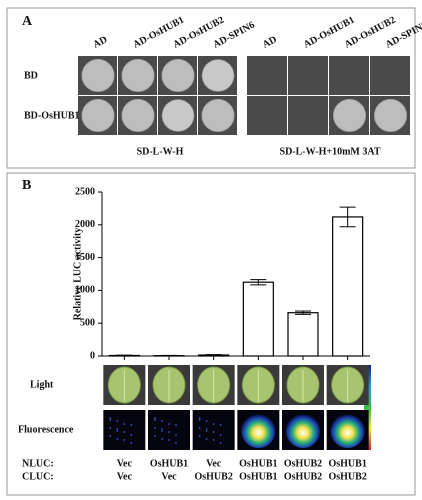  What do you see at coordinates (42, 384) in the screenshot?
I see `image-row-label: Light` at bounding box center [42, 384].